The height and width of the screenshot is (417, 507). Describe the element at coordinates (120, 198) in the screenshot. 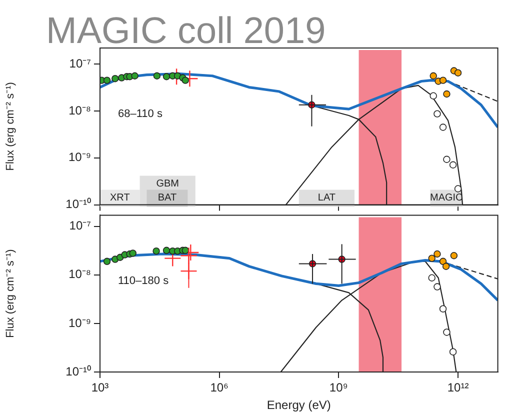

I see `band-label: XRT` at that location.